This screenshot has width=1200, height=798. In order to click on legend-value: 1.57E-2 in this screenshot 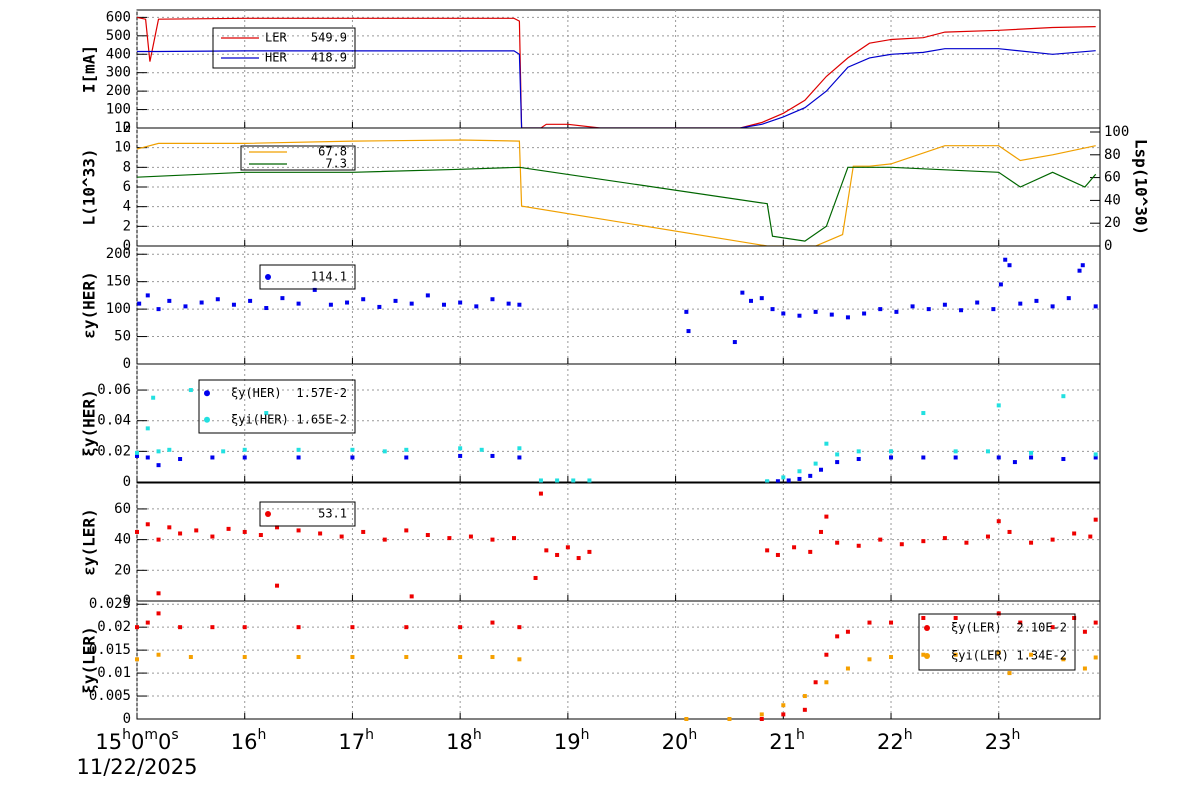, I will do `click(321, 393)`.